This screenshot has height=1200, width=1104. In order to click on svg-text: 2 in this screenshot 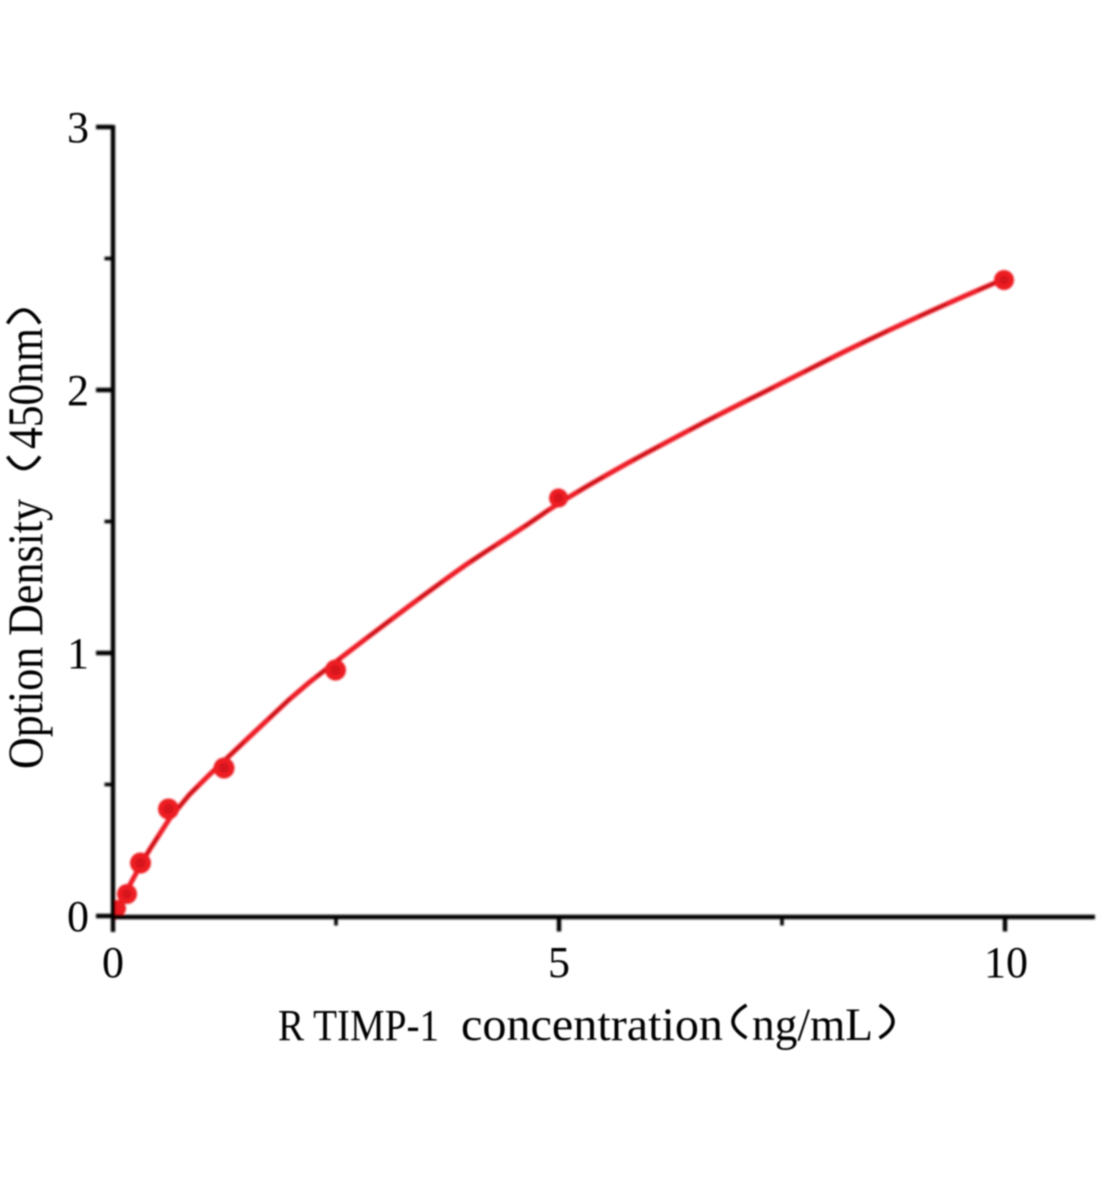, I will do `click(78, 390)`.